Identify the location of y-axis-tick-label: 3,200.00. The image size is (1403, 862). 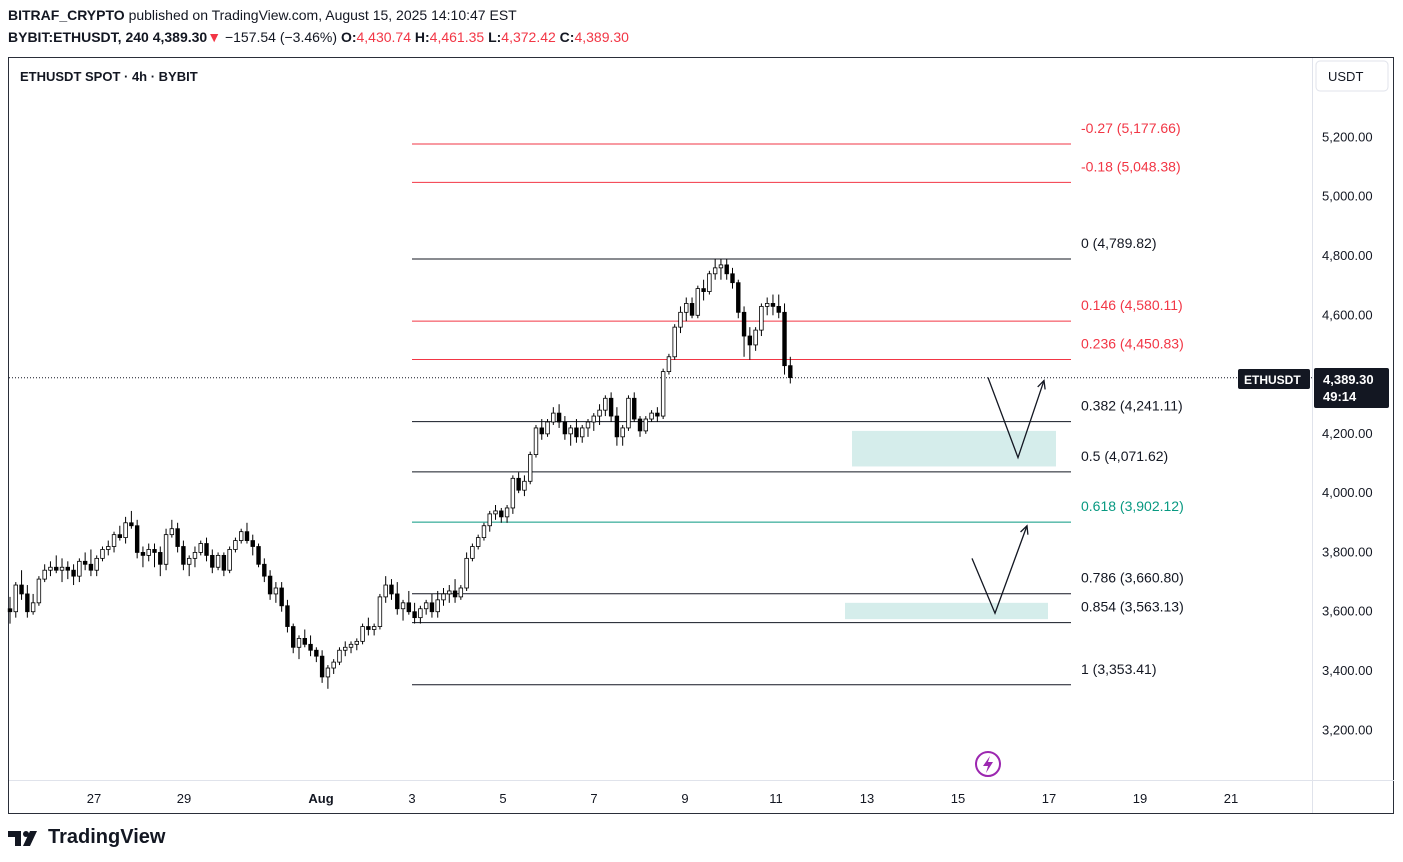
(1347, 729).